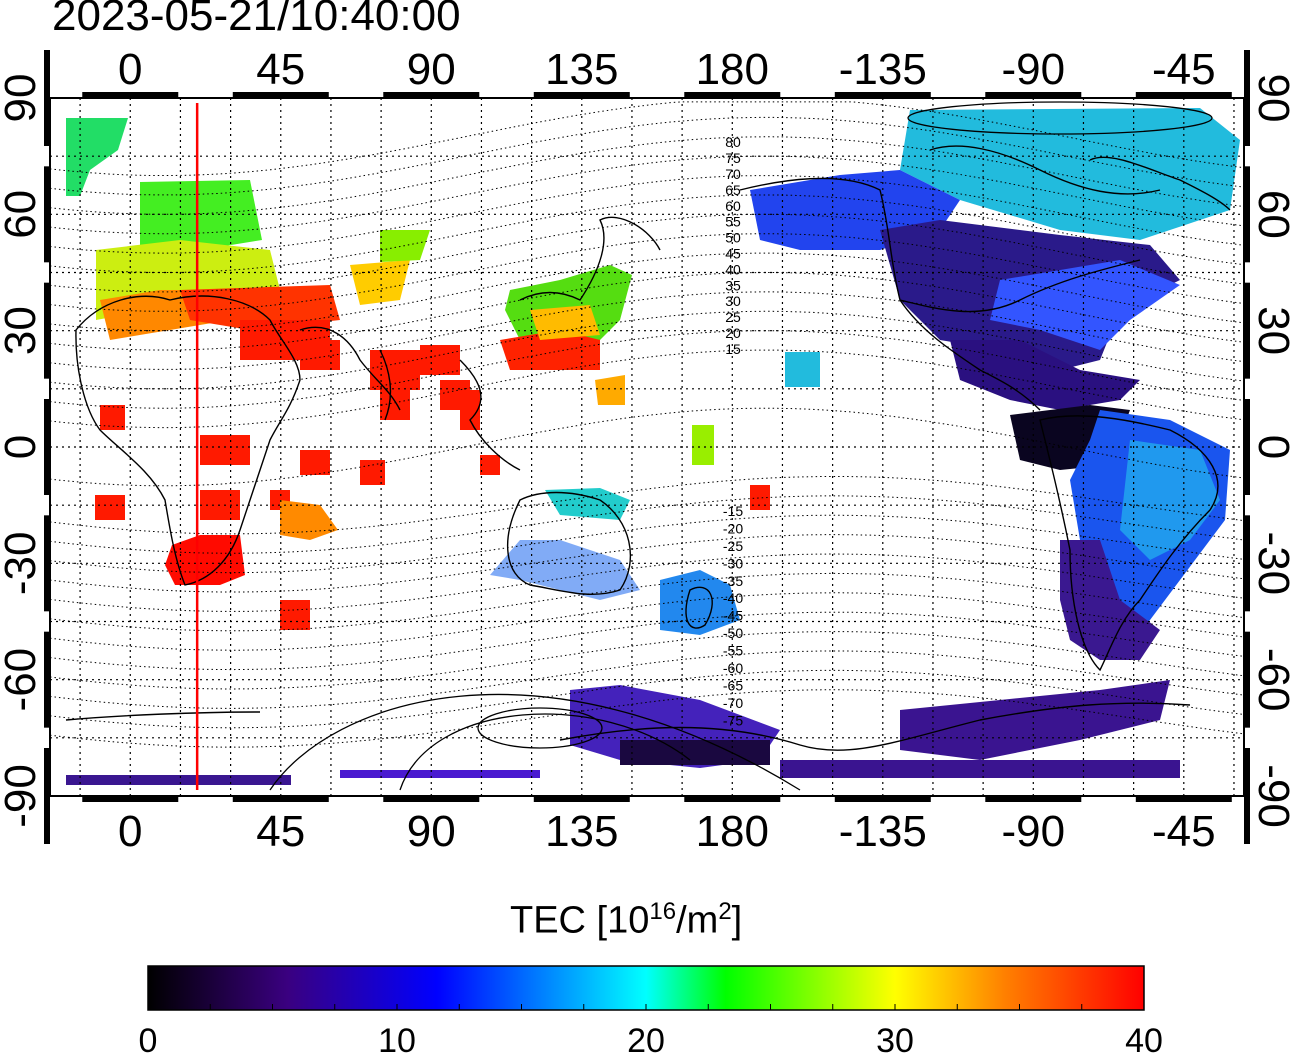  What do you see at coordinates (1271, 98) in the screenshot?
I see `right-lat-label: 90` at bounding box center [1271, 98].